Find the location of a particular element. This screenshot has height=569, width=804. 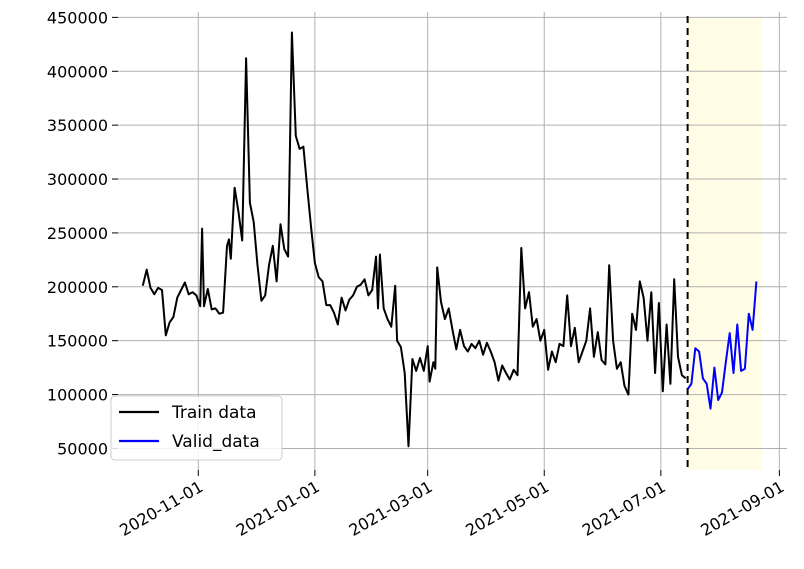

y-tick-label: 50000 is located at coordinates (82, 448).